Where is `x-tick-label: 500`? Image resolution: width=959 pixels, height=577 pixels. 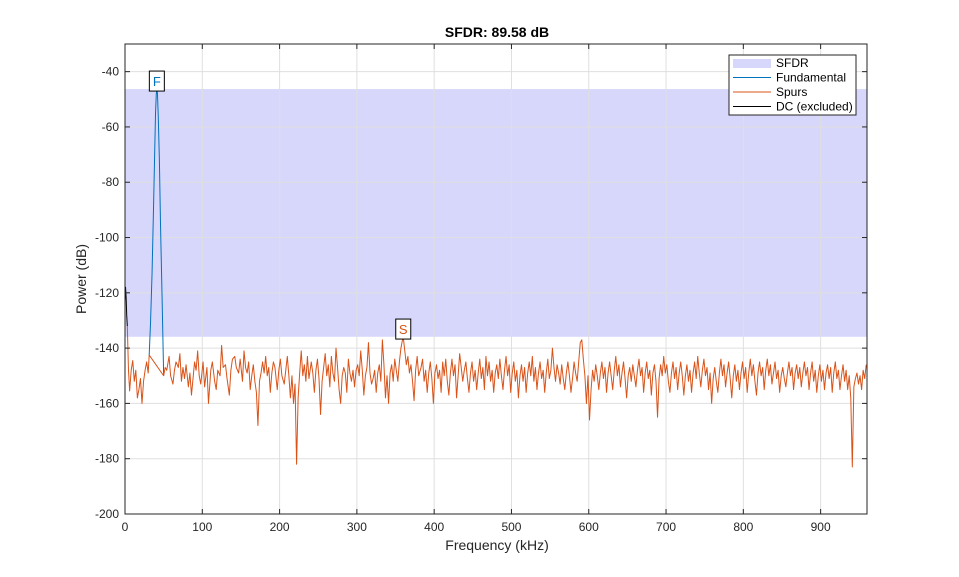 x-tick-label: 500 is located at coordinates (511, 527).